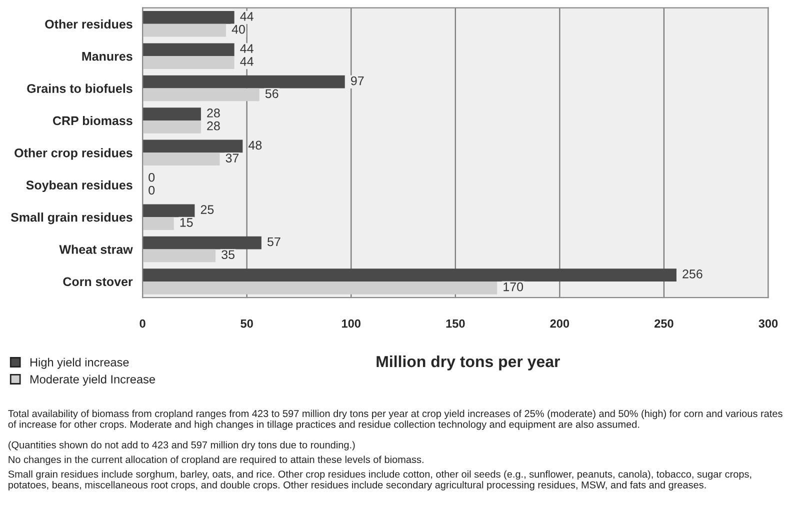  What do you see at coordinates (232, 158) in the screenshot?
I see `data-label: 37` at bounding box center [232, 158].